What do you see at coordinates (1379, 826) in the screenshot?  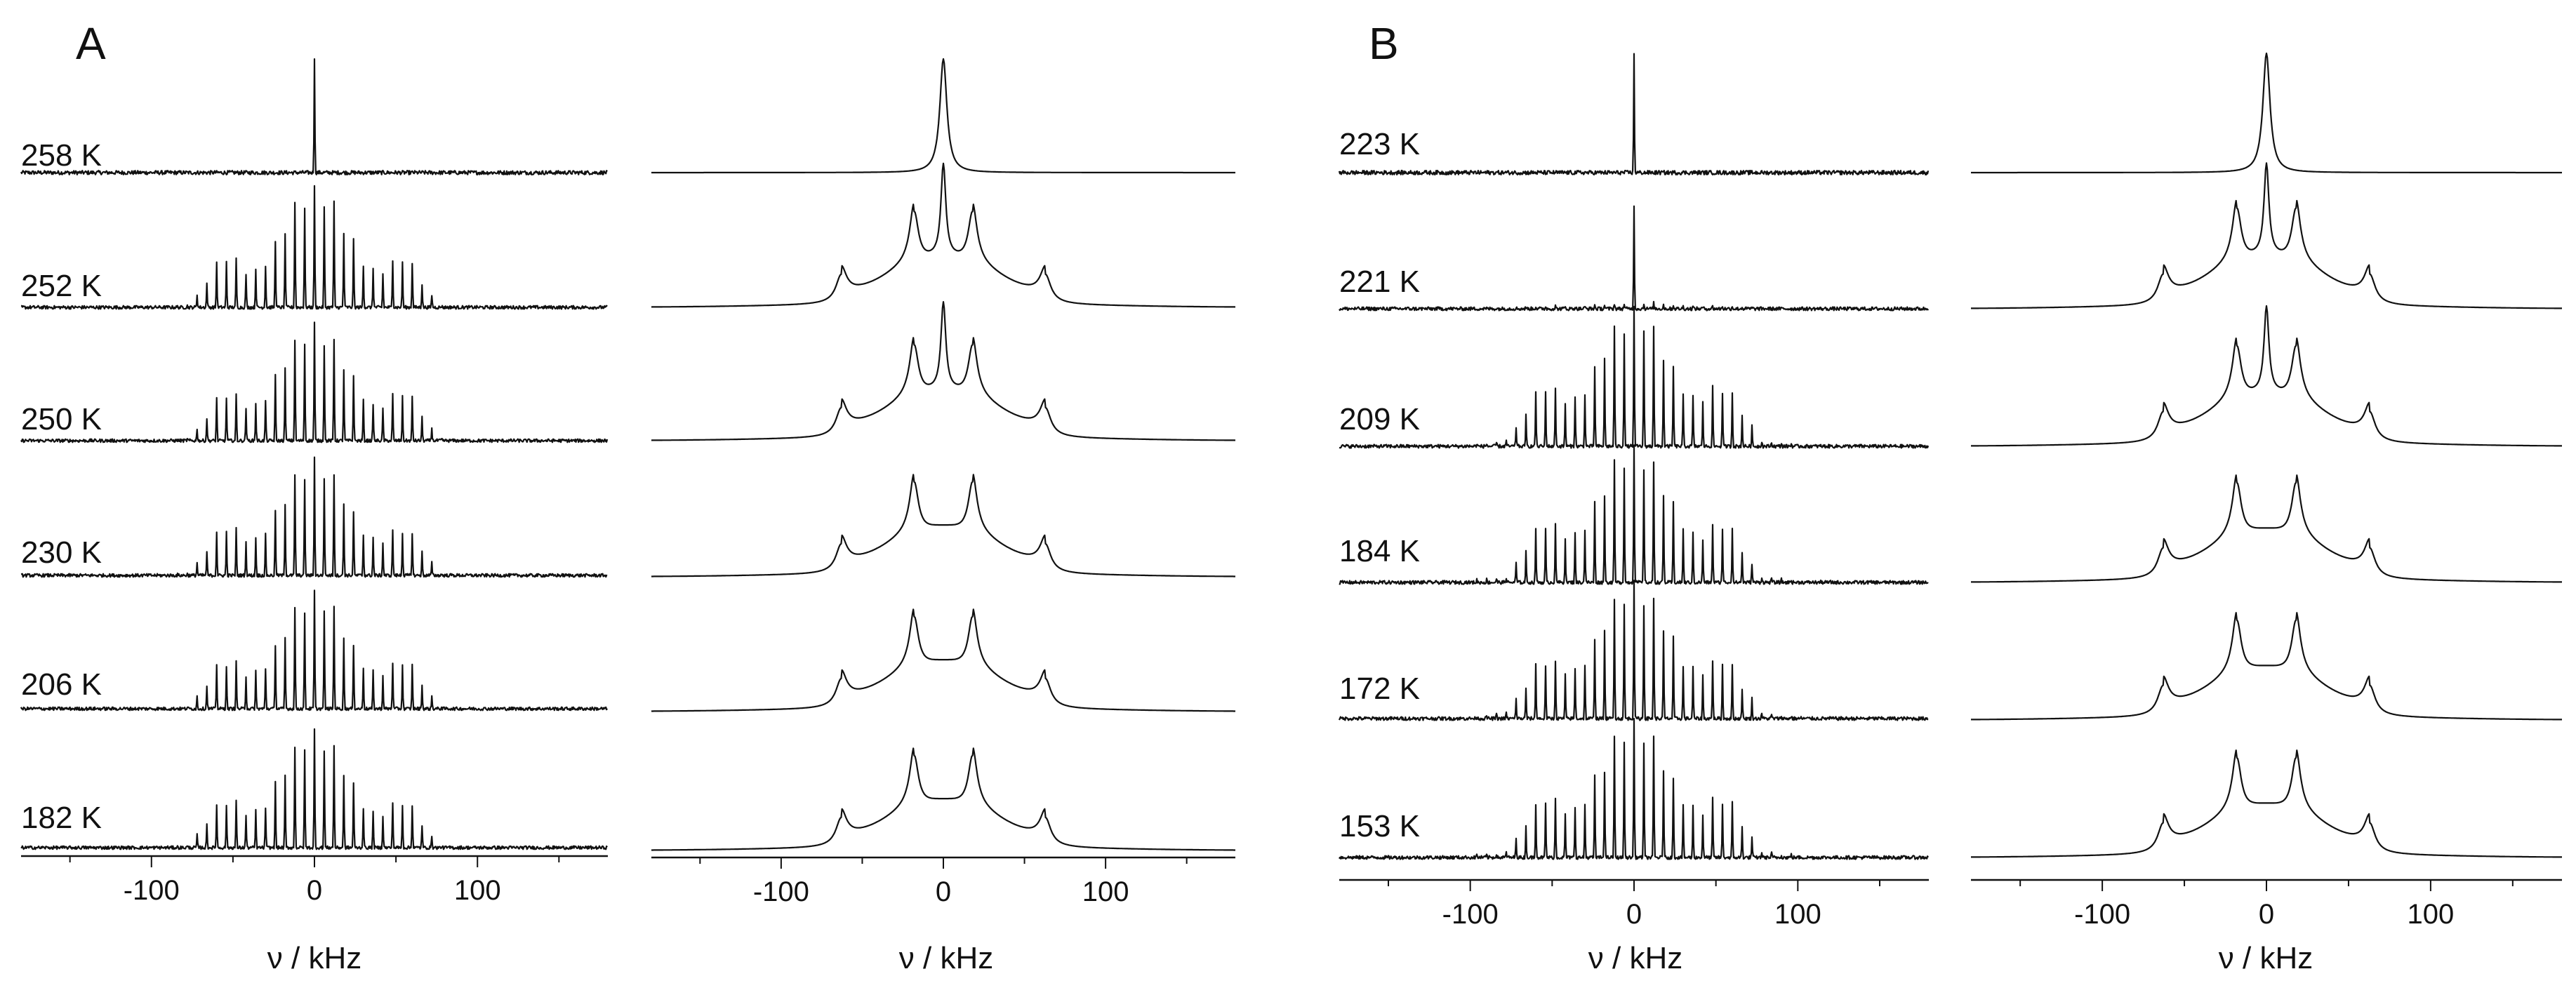 I see `temp-label: 153 K` at bounding box center [1379, 826].